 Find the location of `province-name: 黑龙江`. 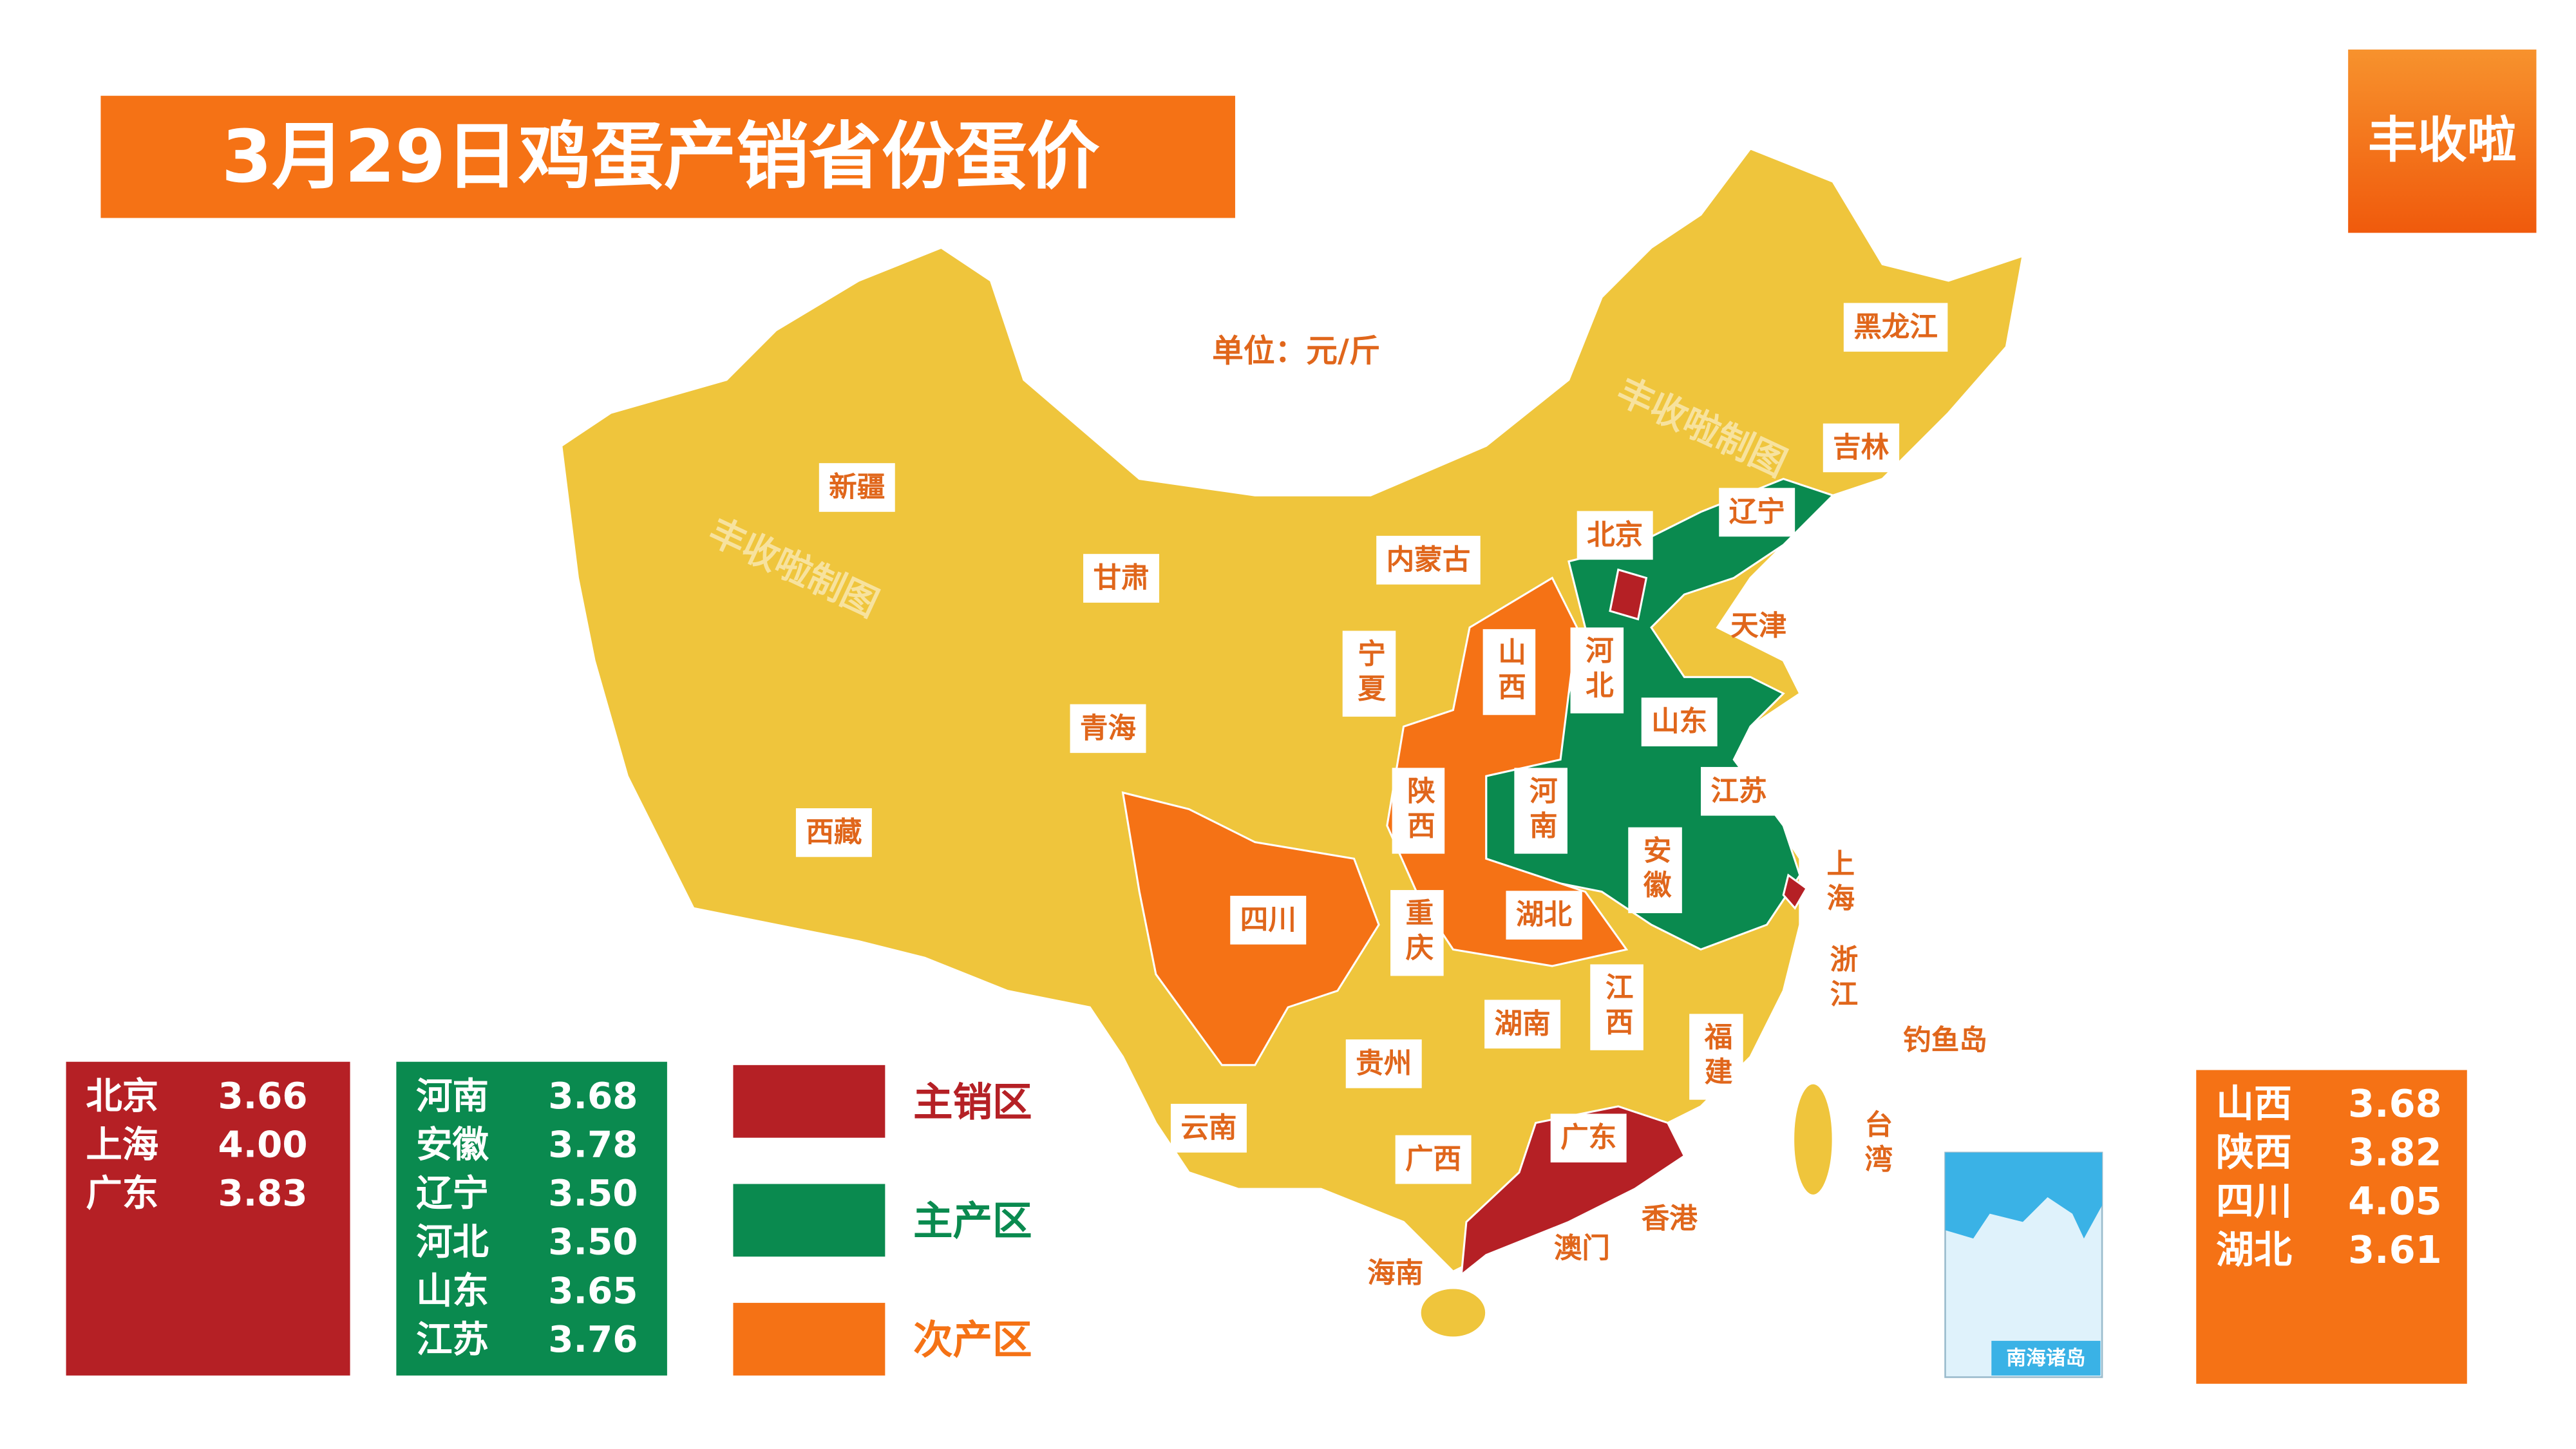

province-name: 黑龙江 is located at coordinates (1896, 327).